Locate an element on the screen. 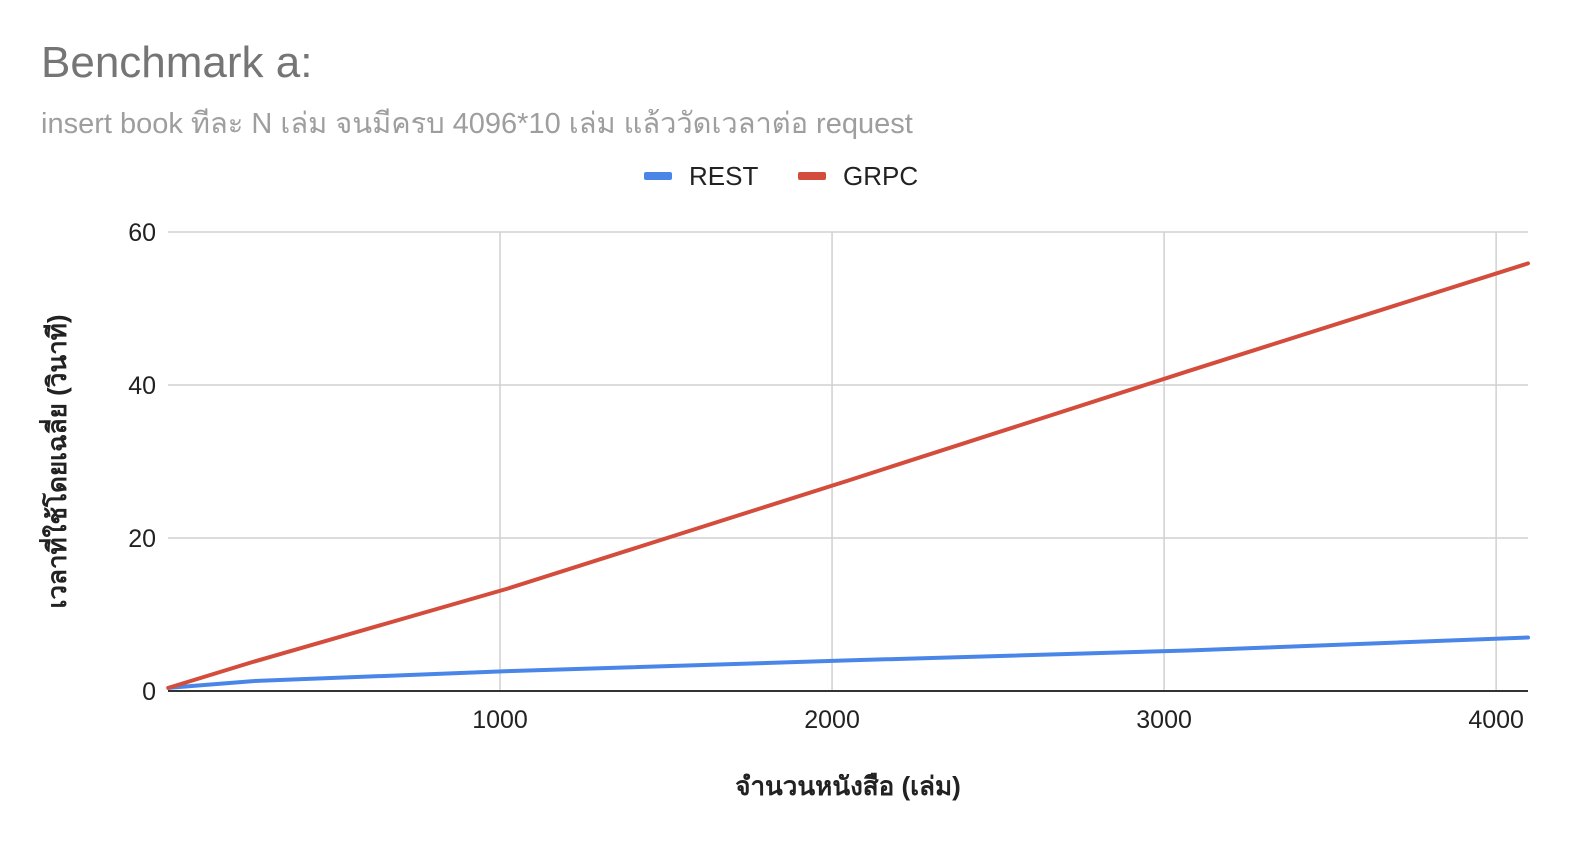 The height and width of the screenshot is (850, 1584). x-tick-label: 2000 is located at coordinates (832, 720).